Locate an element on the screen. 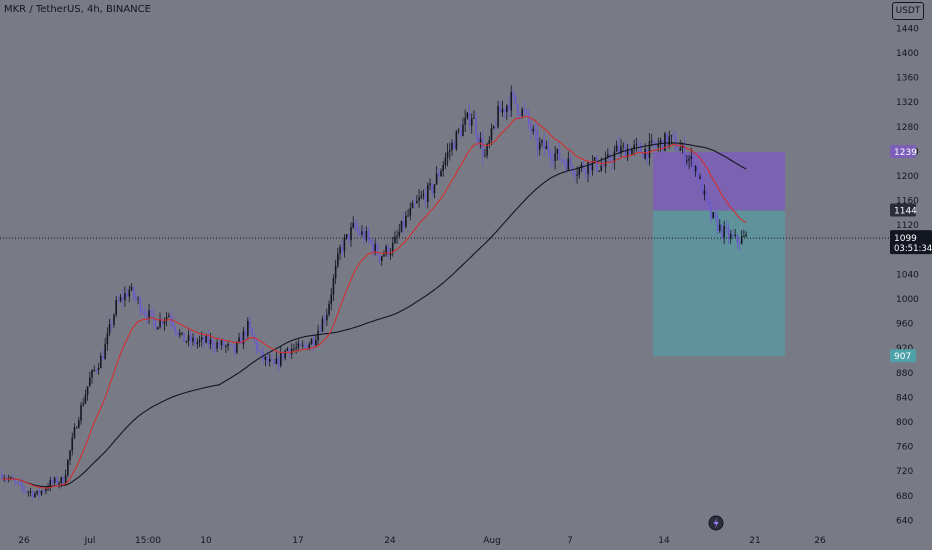  position-tool is located at coordinates (719, 254).